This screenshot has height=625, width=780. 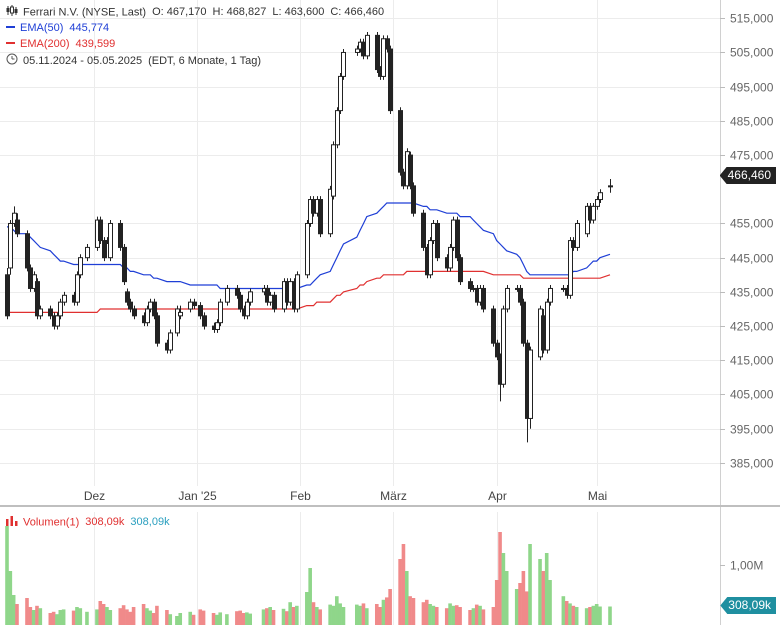 What do you see at coordinates (309, 291) in the screenshot?
I see `ema200-polyline` at bounding box center [309, 291].